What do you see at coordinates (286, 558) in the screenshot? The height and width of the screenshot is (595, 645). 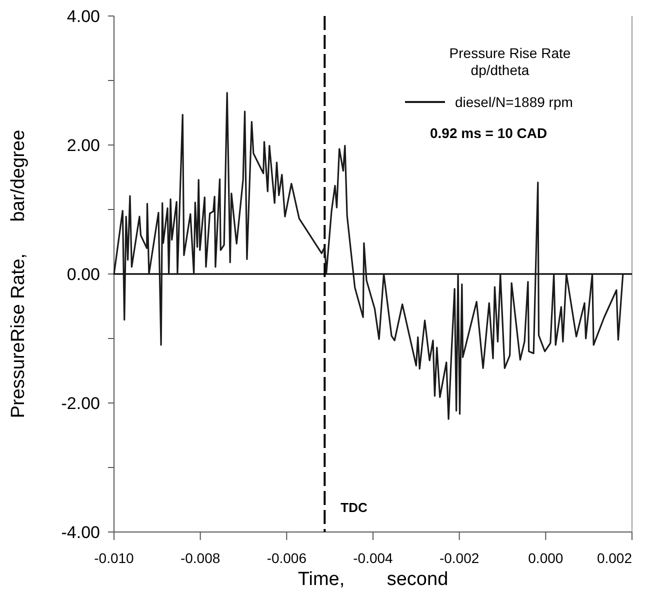 I see `x-tick-label: -0.006` at bounding box center [286, 558].